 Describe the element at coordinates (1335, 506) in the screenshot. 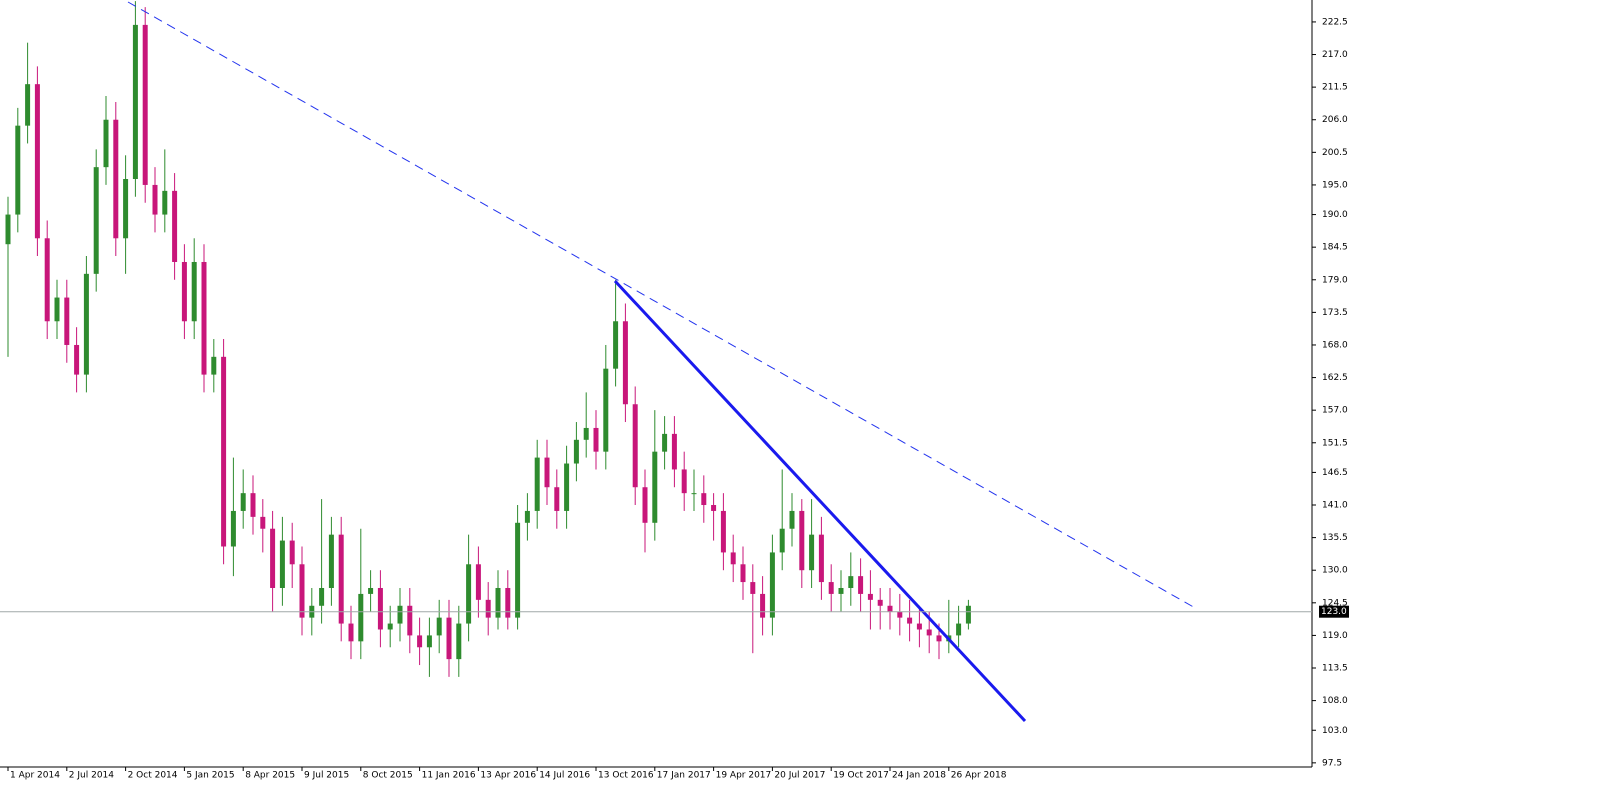

I see `y-tick-label: 141.0` at that location.